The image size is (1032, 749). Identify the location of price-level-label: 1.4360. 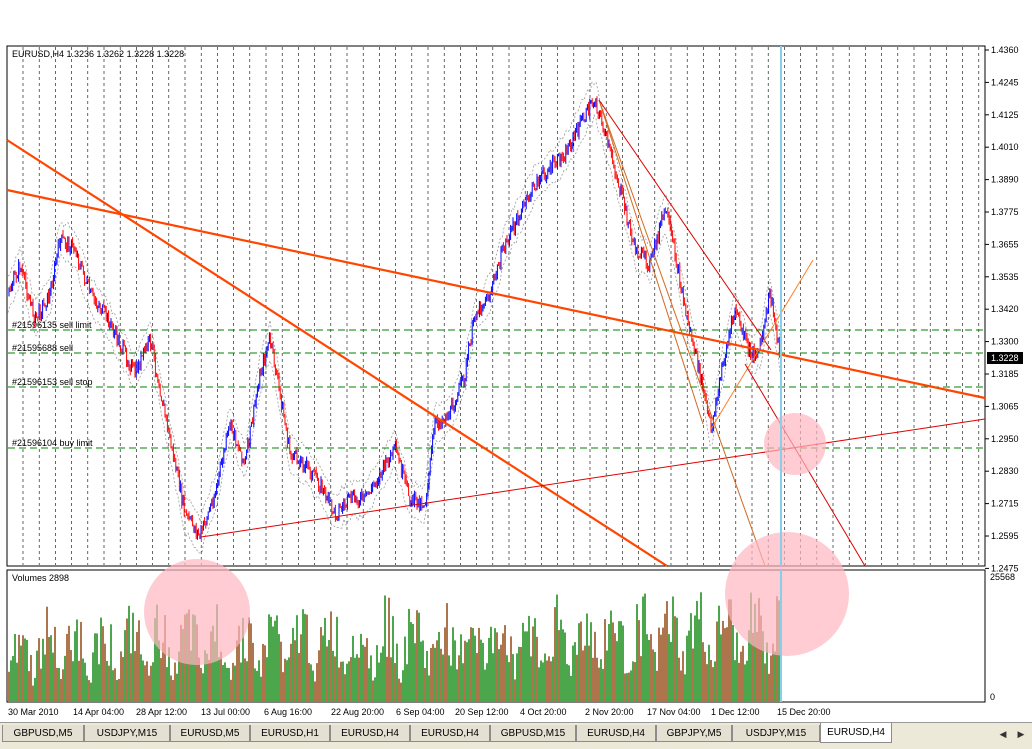
(1005, 50).